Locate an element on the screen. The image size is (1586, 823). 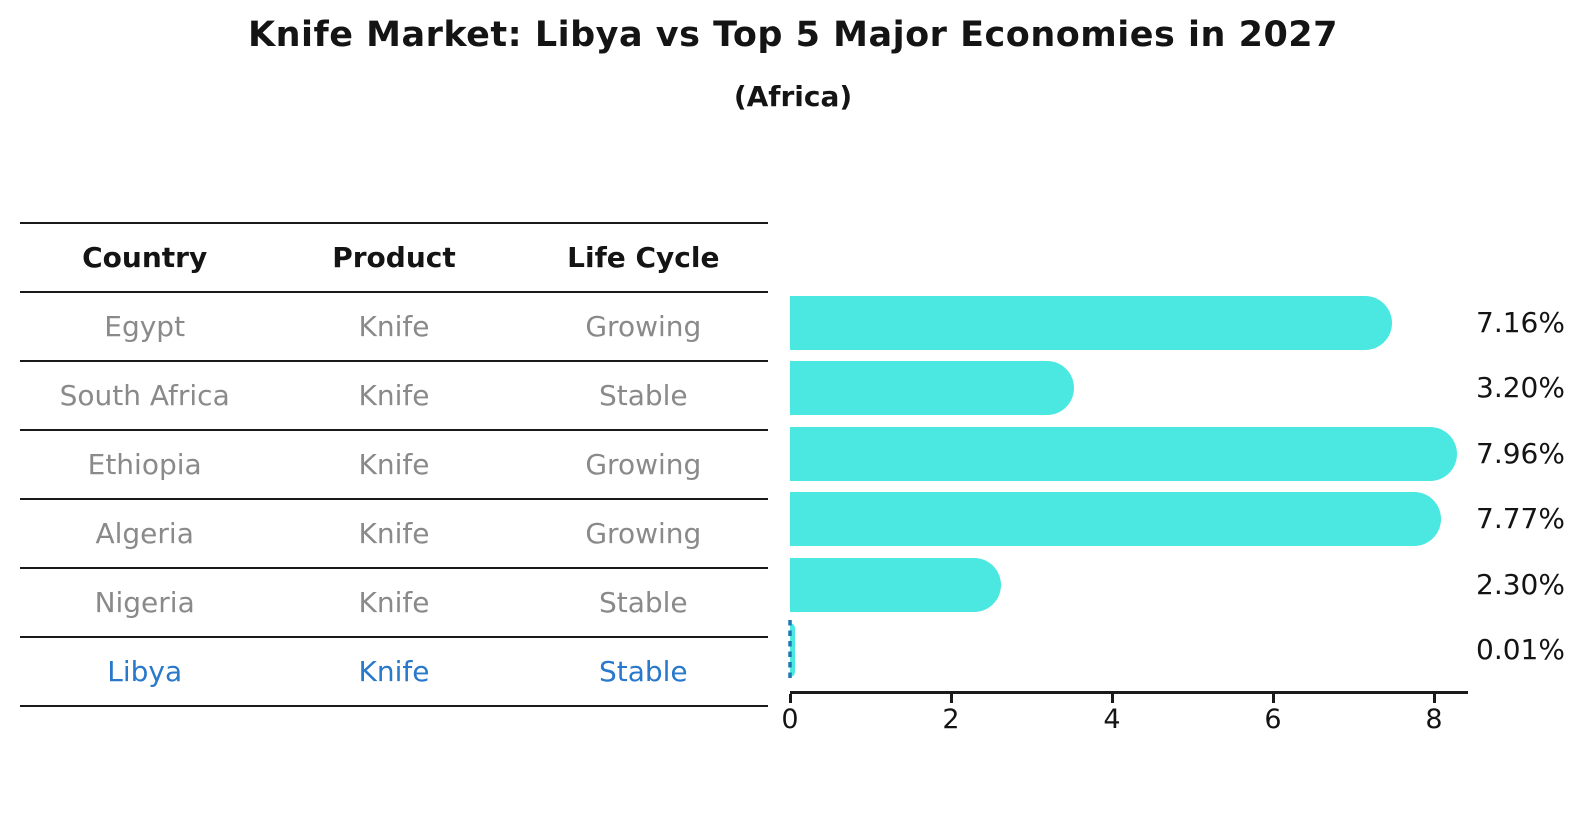
column-header-country: Country is located at coordinates (145, 257).